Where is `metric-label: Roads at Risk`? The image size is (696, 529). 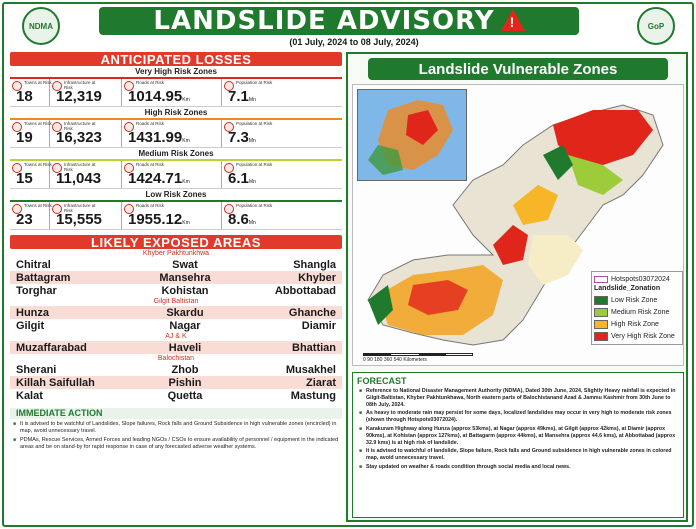 metric-label: Roads at Risk is located at coordinates (150, 205).